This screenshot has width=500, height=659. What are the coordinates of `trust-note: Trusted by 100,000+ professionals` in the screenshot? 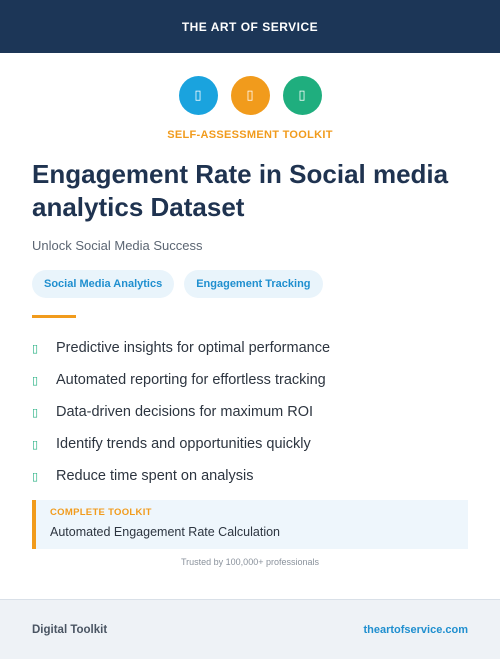 It's located at (249, 562).